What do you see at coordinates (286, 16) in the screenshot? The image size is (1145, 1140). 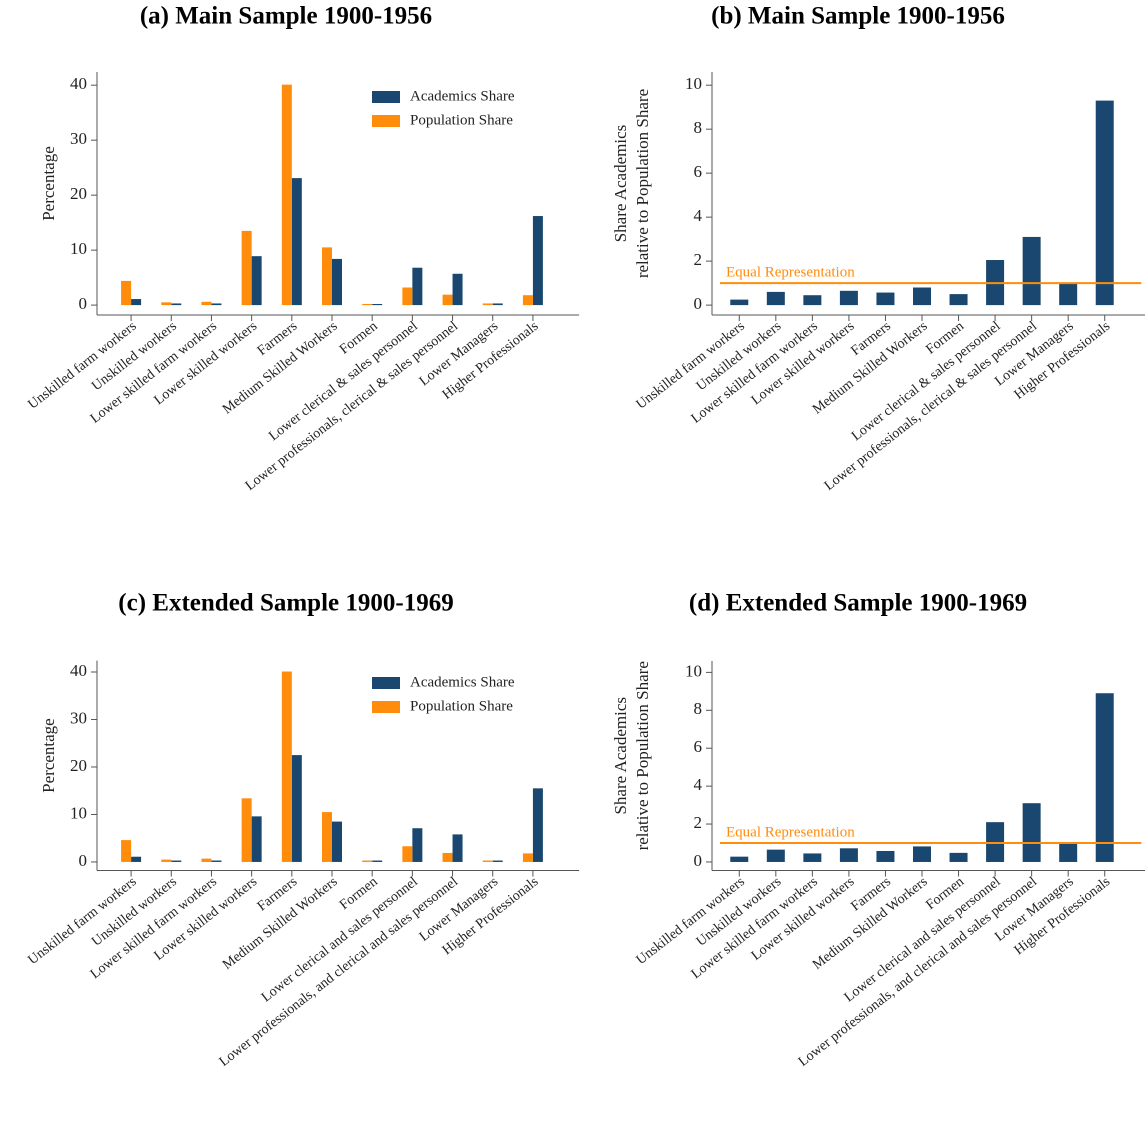 I see `panel-title: (a) Main Sample 1900-1956` at bounding box center [286, 16].